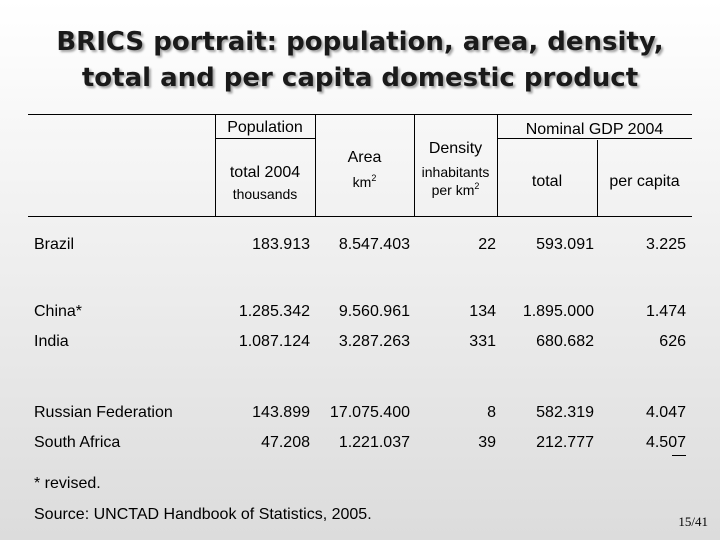  Describe the element at coordinates (565, 442) in the screenshot. I see `gdp-total-value: 212.777` at that location.